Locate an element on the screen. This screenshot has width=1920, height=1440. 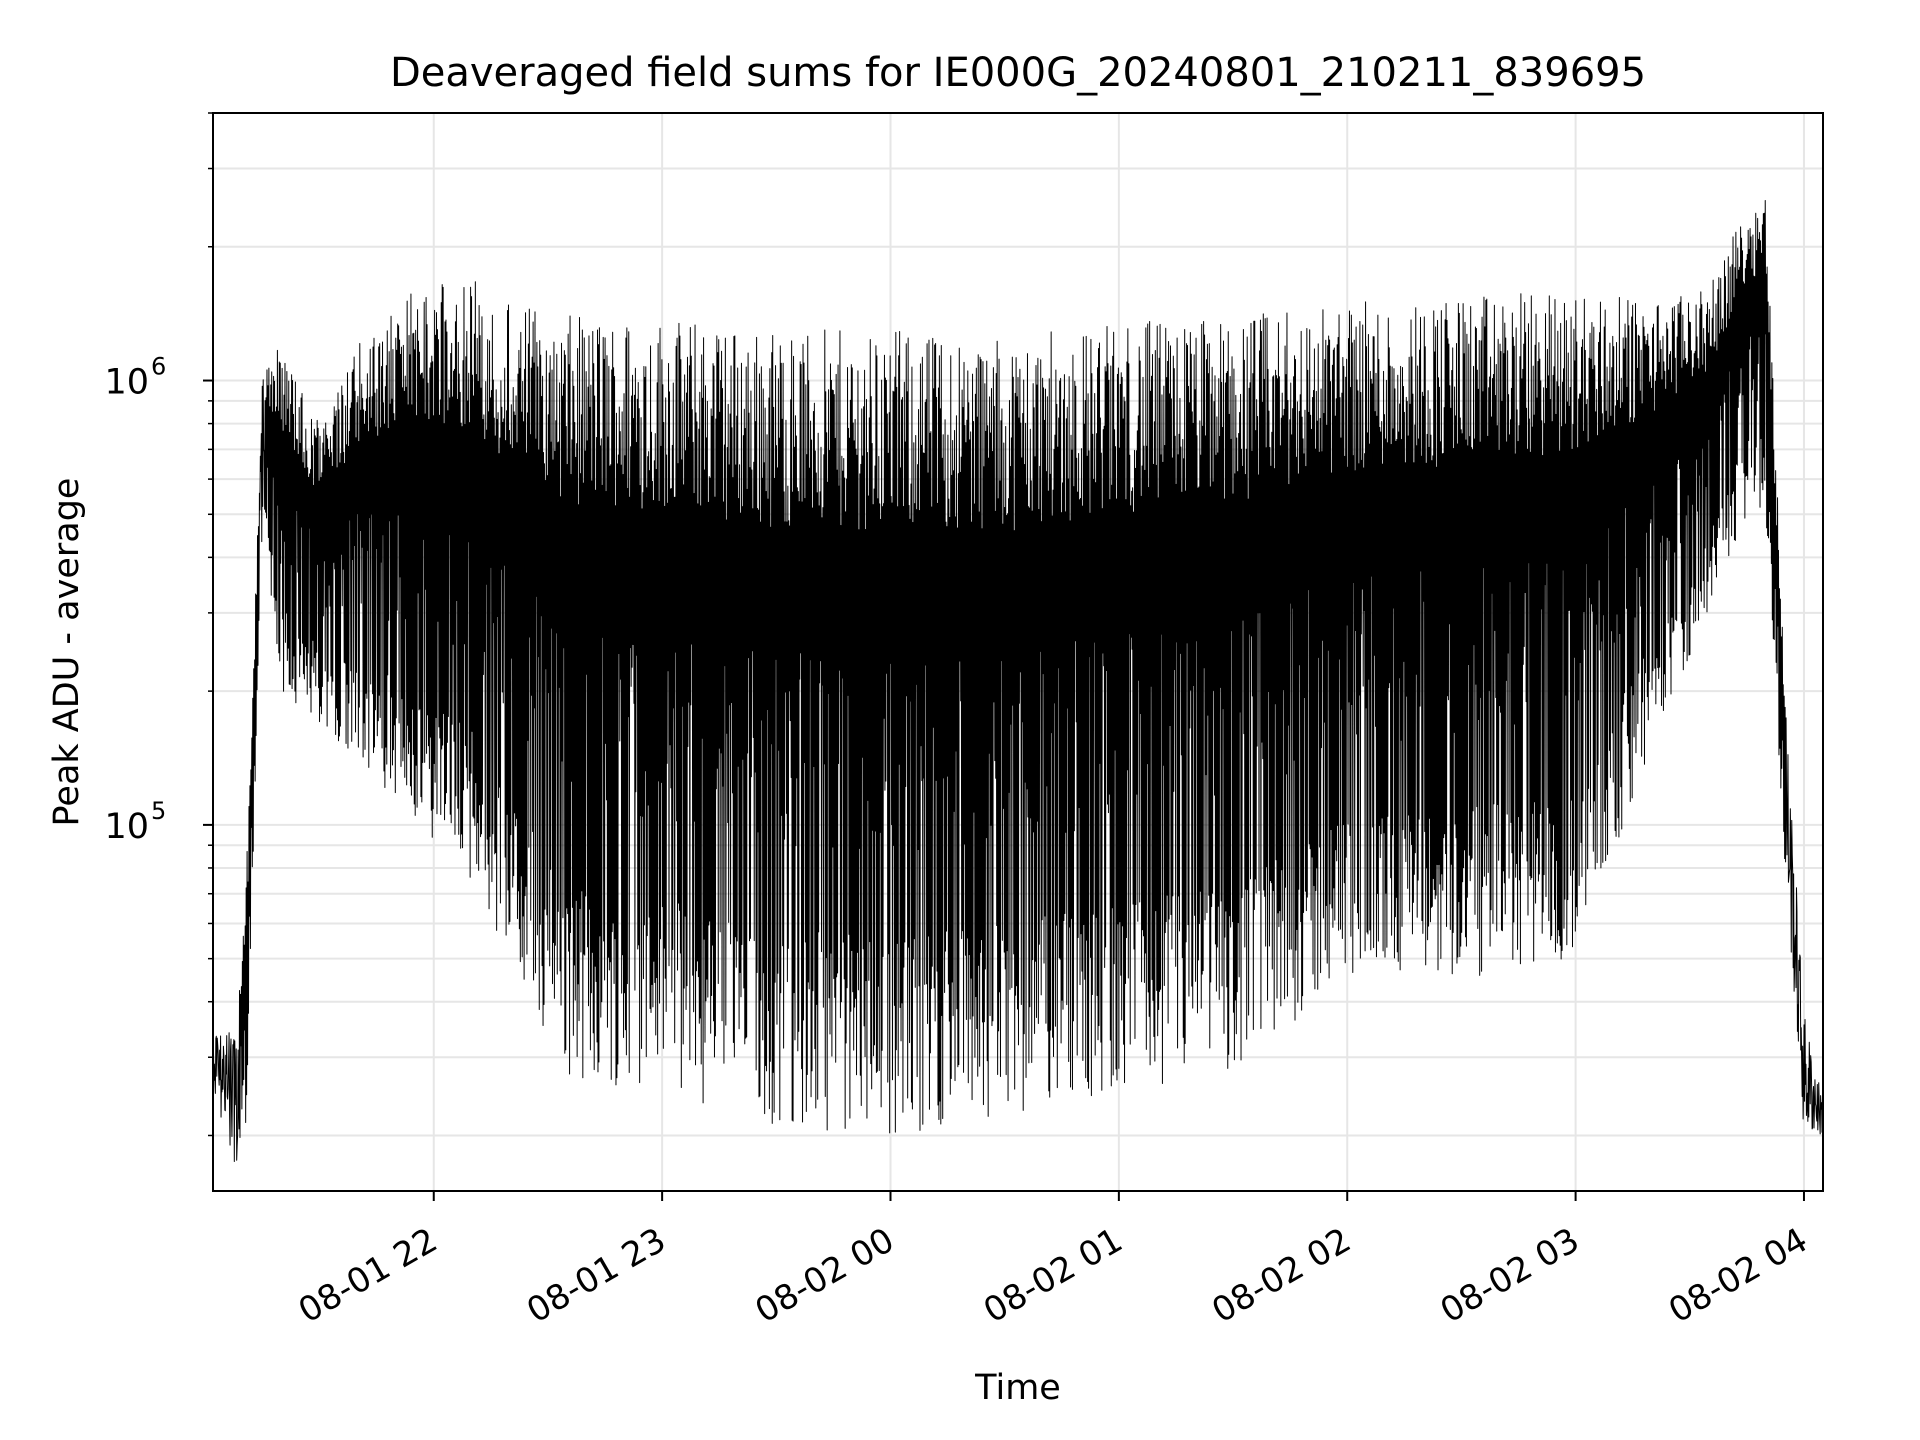
y-tick-label: 10 6 is located at coordinates (135, 378).